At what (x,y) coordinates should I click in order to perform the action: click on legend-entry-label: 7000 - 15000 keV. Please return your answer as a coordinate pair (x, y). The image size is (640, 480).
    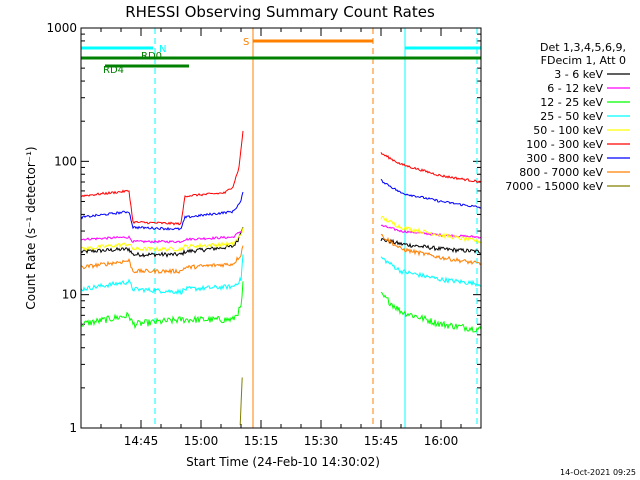
    Looking at the image, I should click on (554, 186).